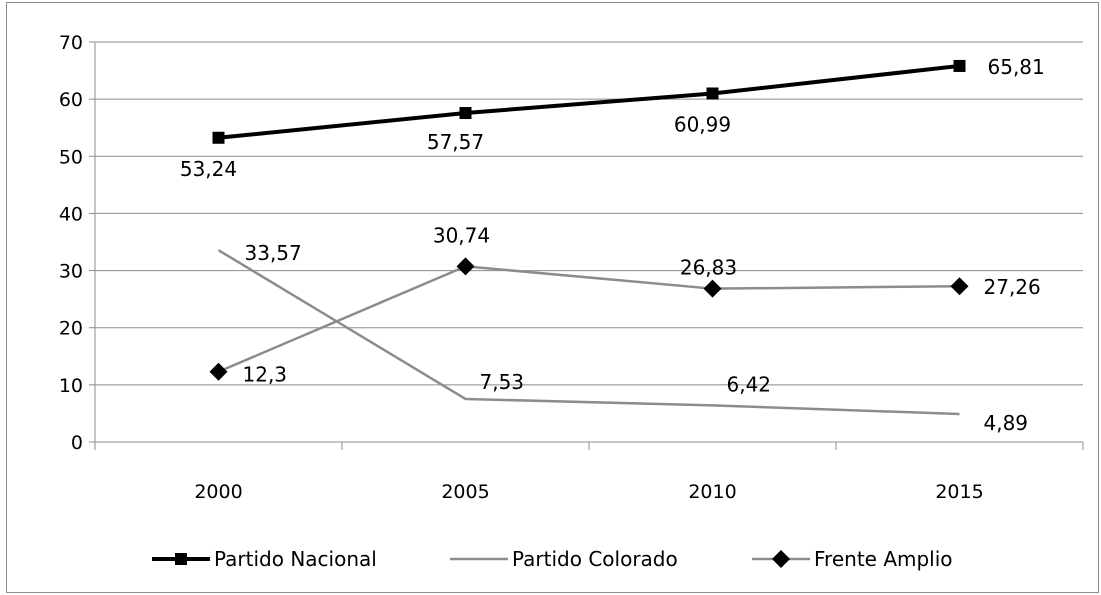  What do you see at coordinates (1006, 423) in the screenshot?
I see `data-label: 4,89` at bounding box center [1006, 423].